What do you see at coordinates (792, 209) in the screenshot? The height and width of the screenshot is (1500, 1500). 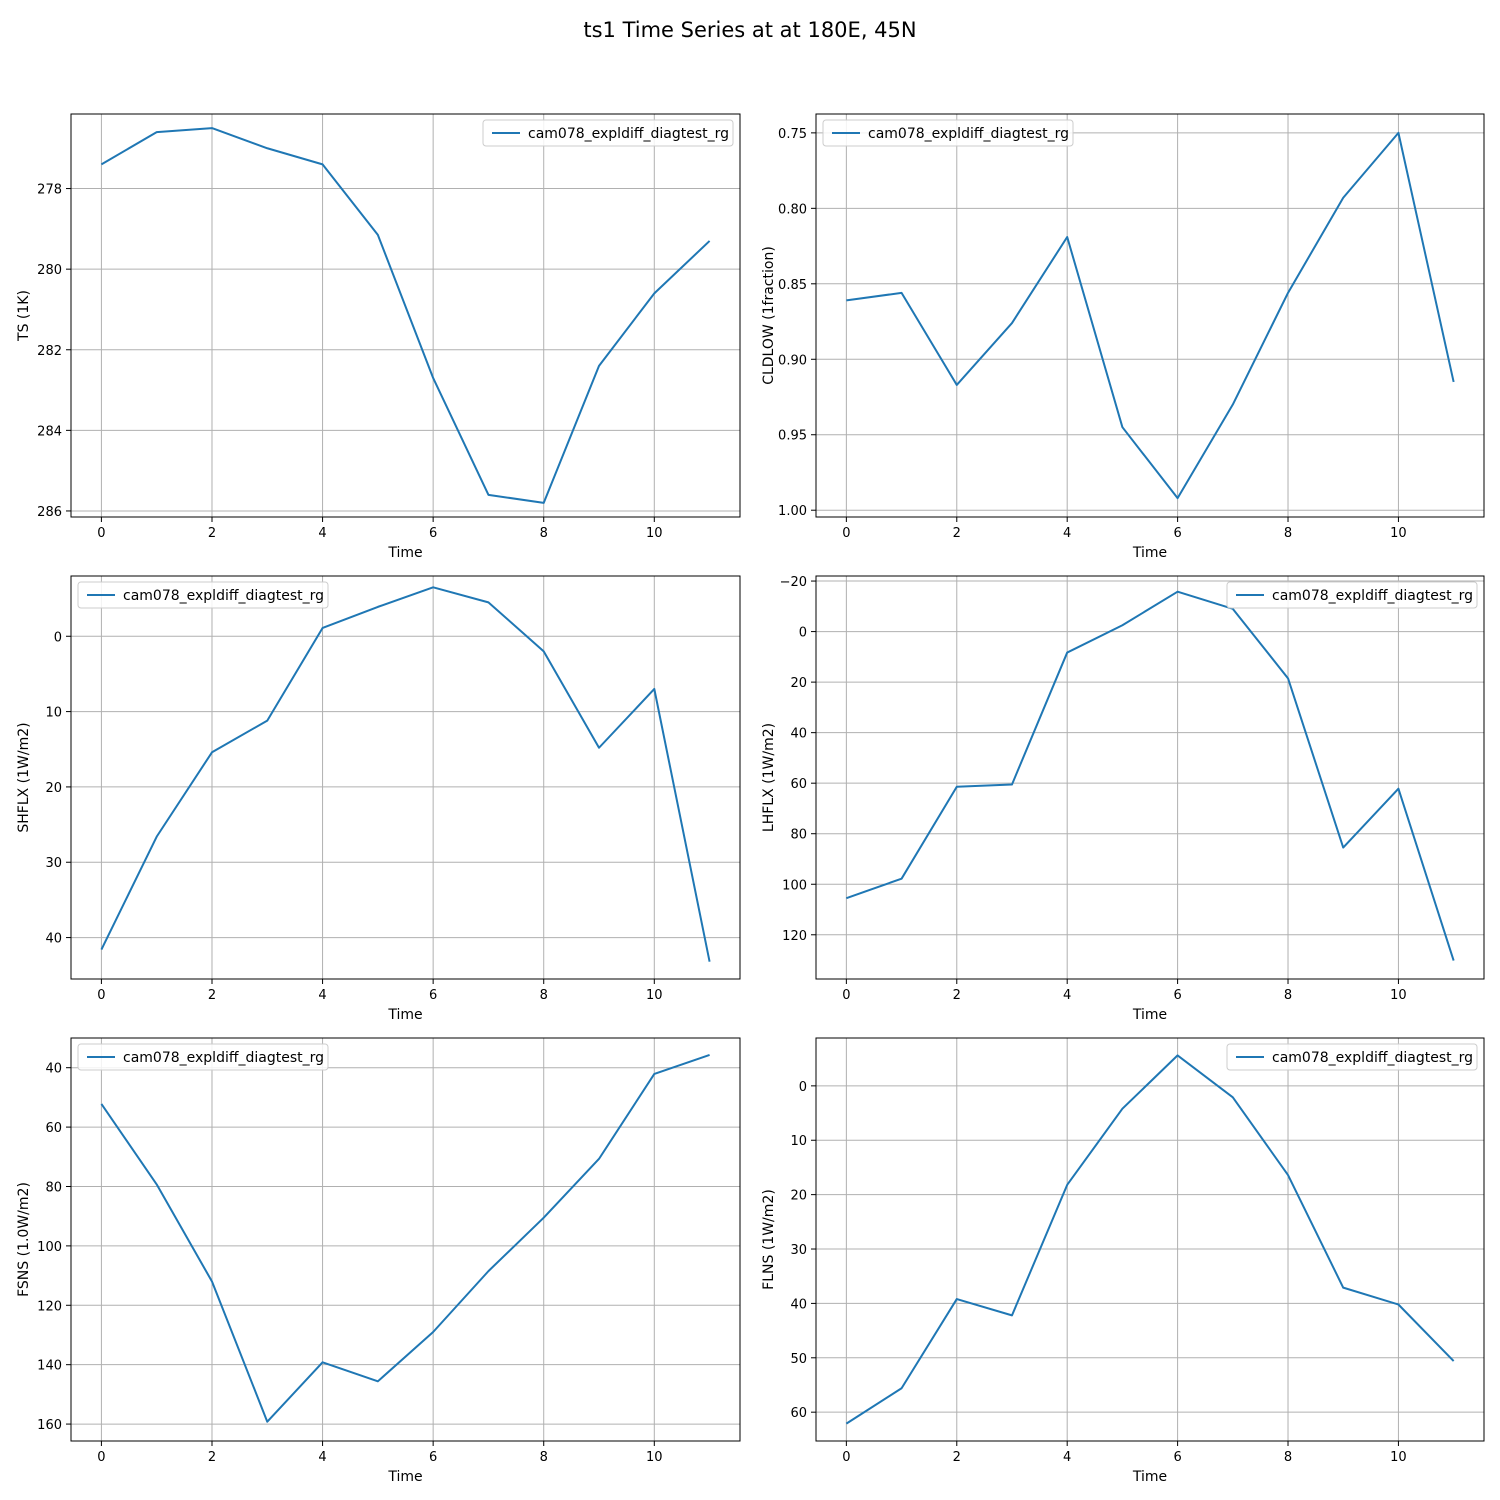 I see `y-tick-label: 0.80` at bounding box center [792, 209].